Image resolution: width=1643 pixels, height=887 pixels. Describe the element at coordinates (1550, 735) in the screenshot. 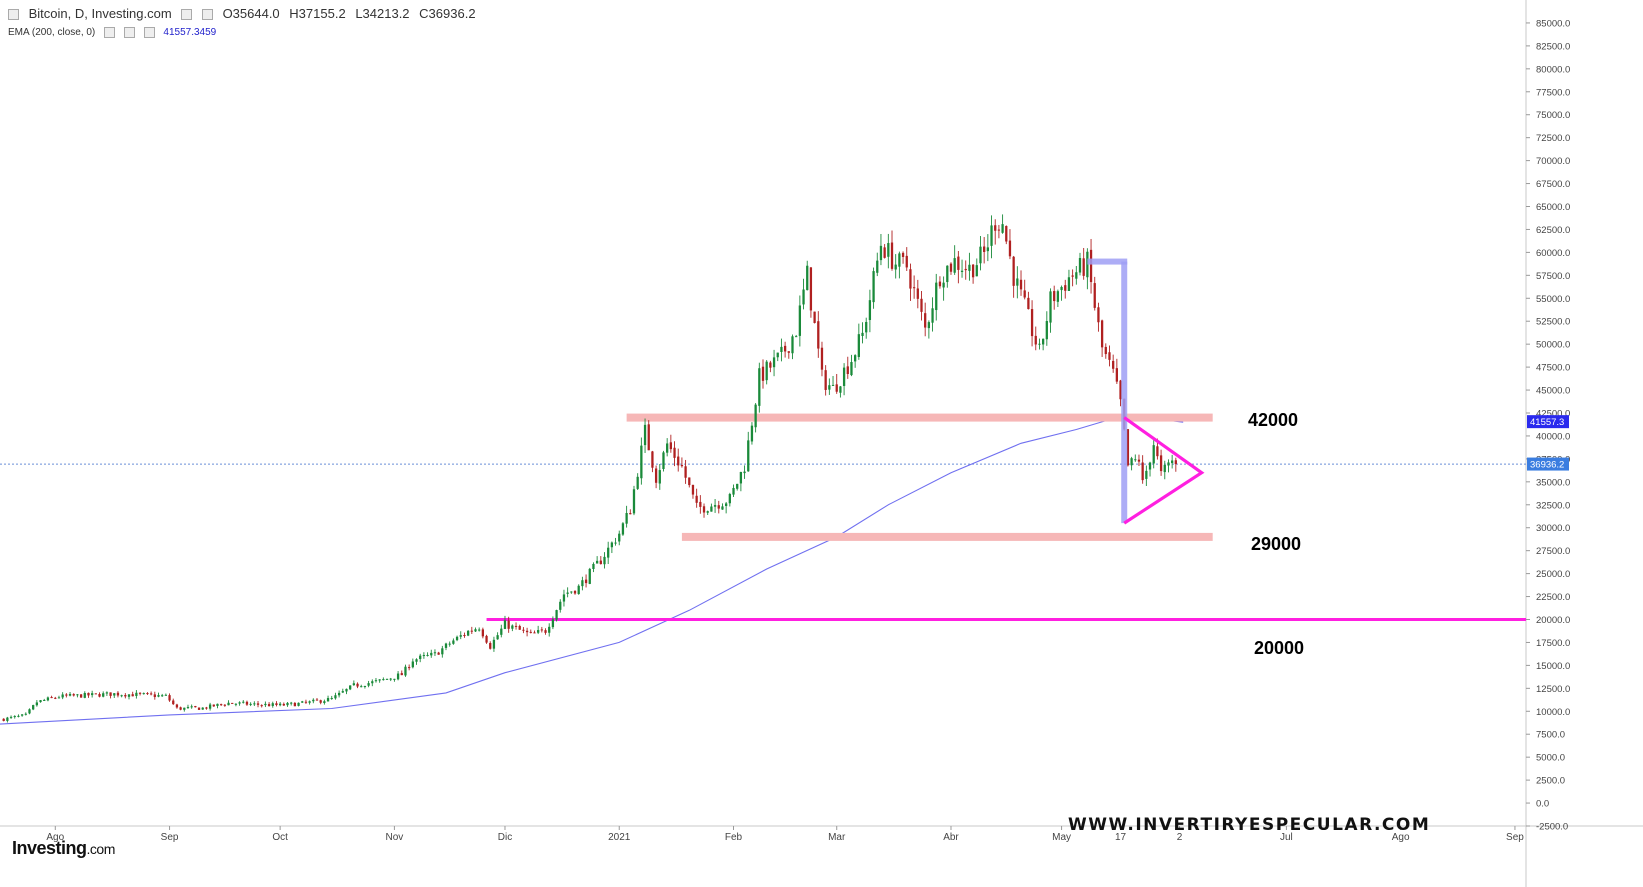

I see `y-tick-label: 7500.0` at that location.